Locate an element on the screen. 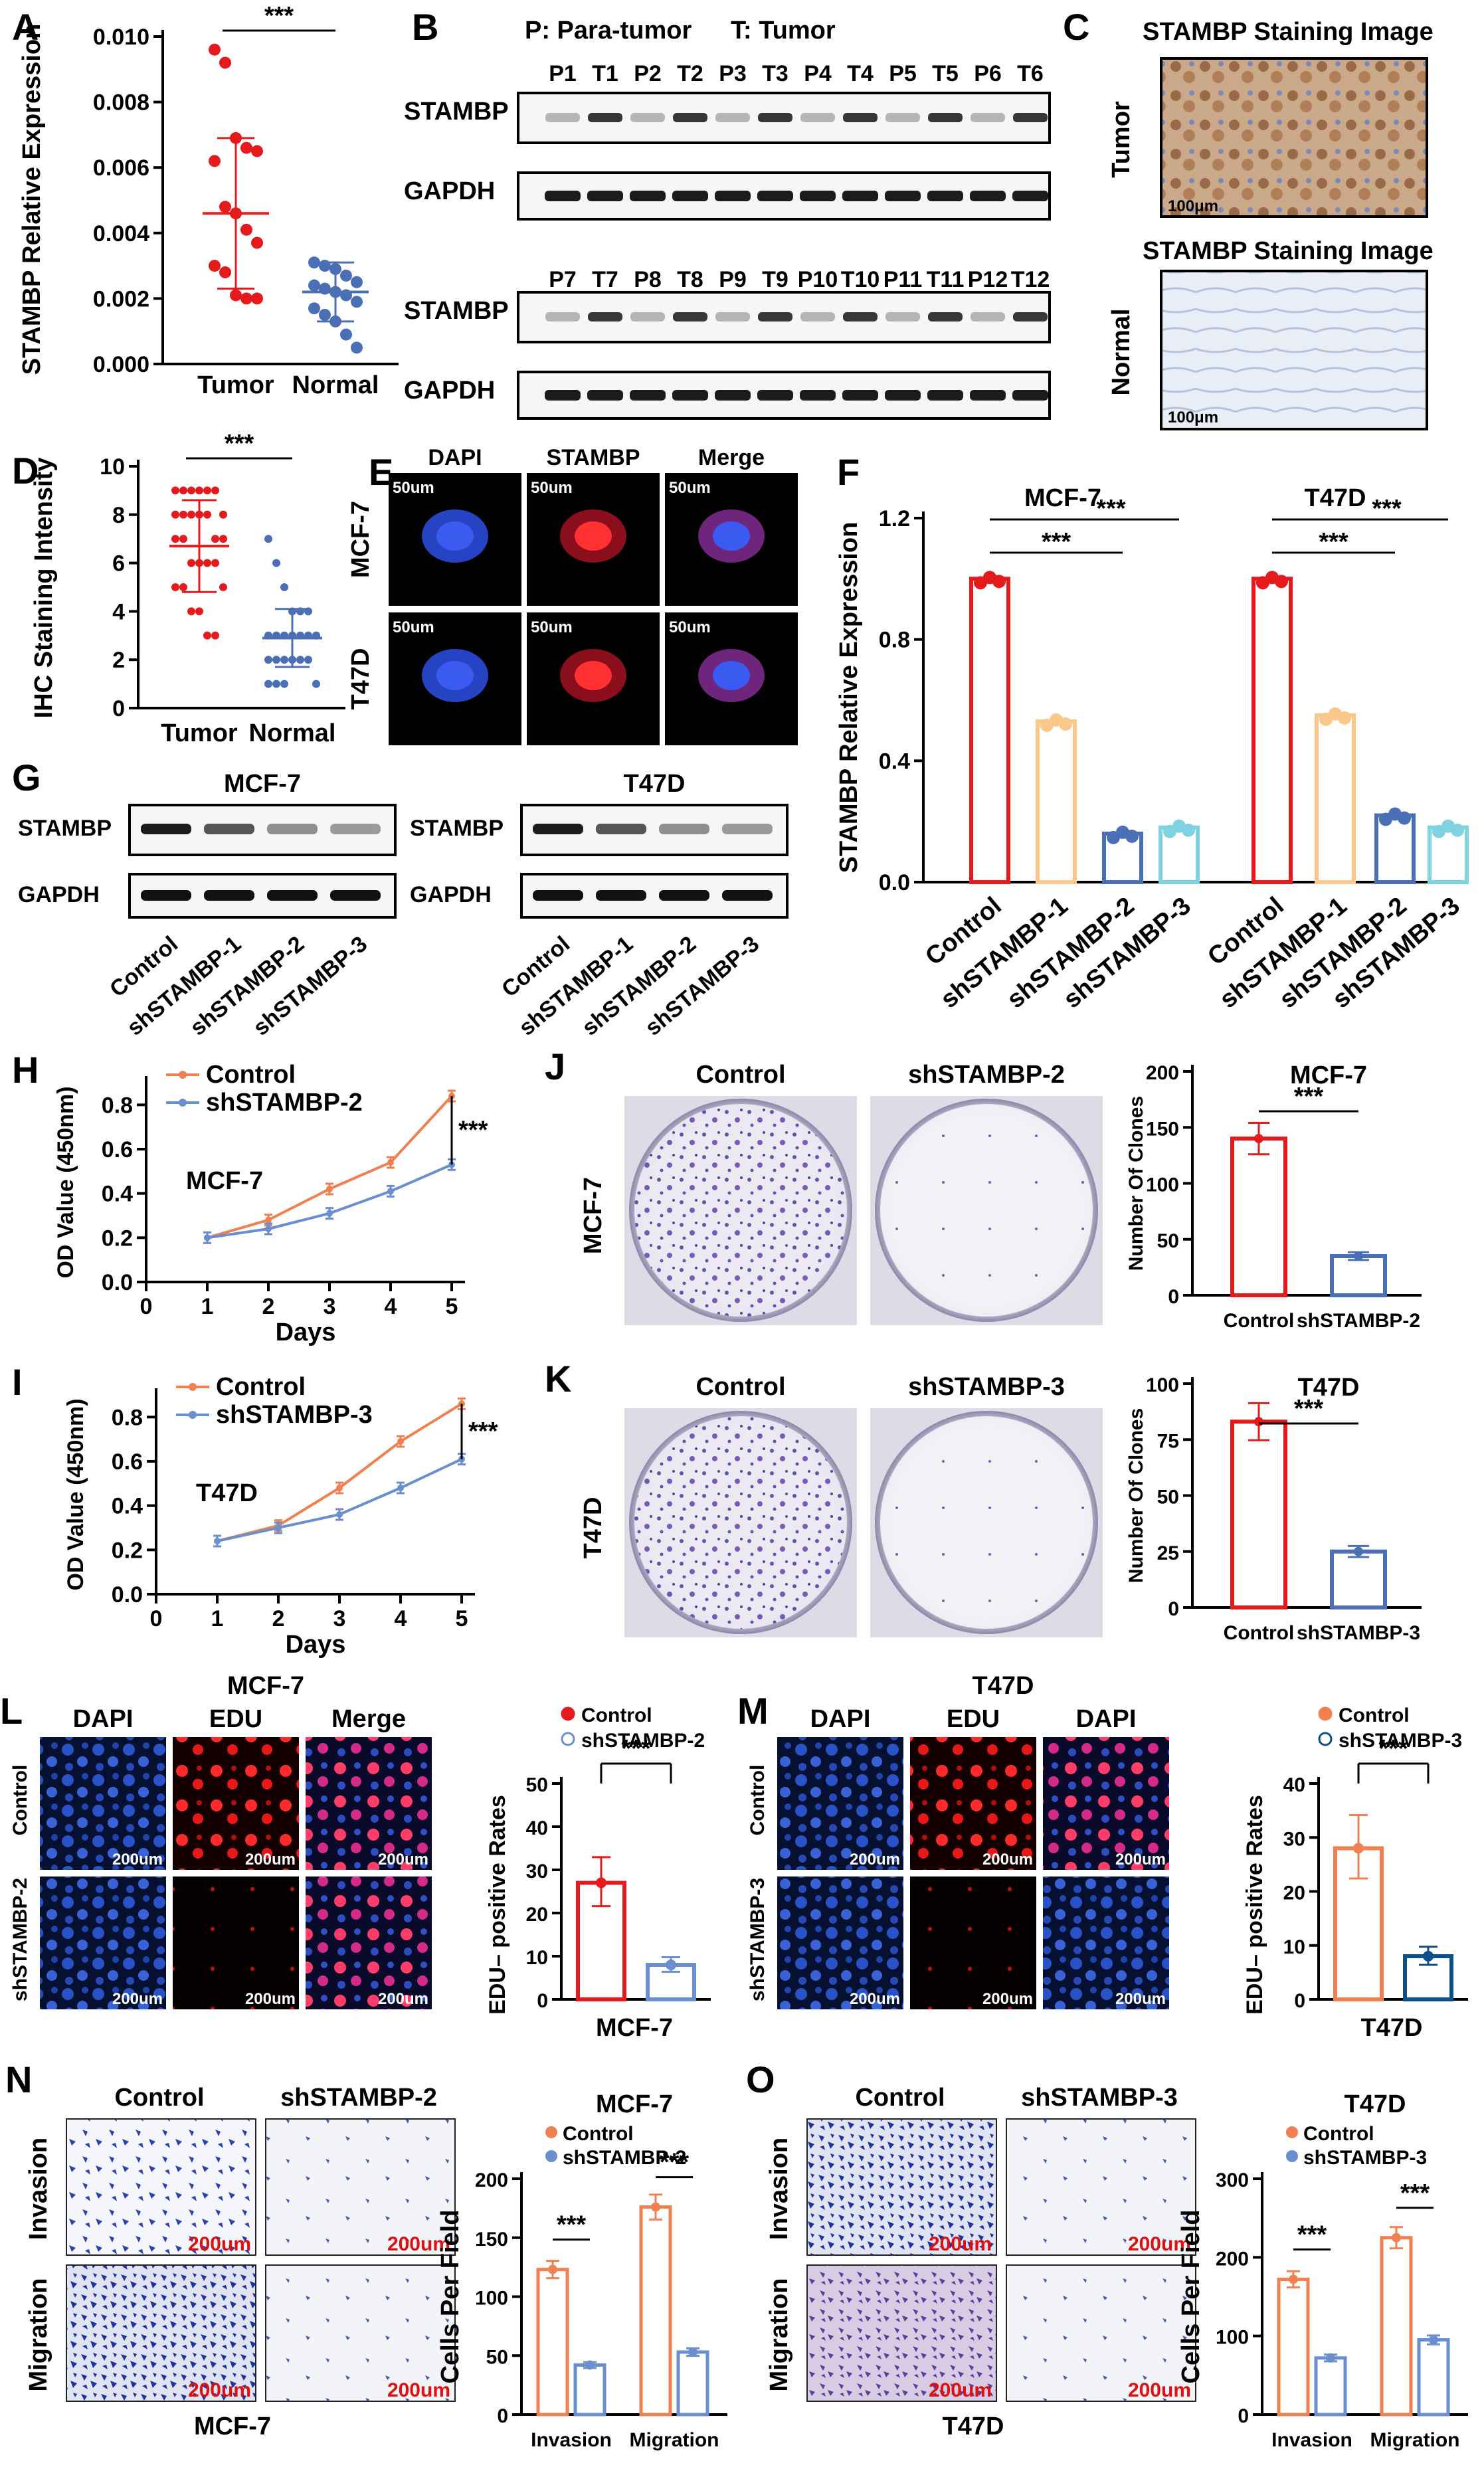 The height and width of the screenshot is (2471, 1484). y-tick-label: 0.004 is located at coordinates (121, 233).